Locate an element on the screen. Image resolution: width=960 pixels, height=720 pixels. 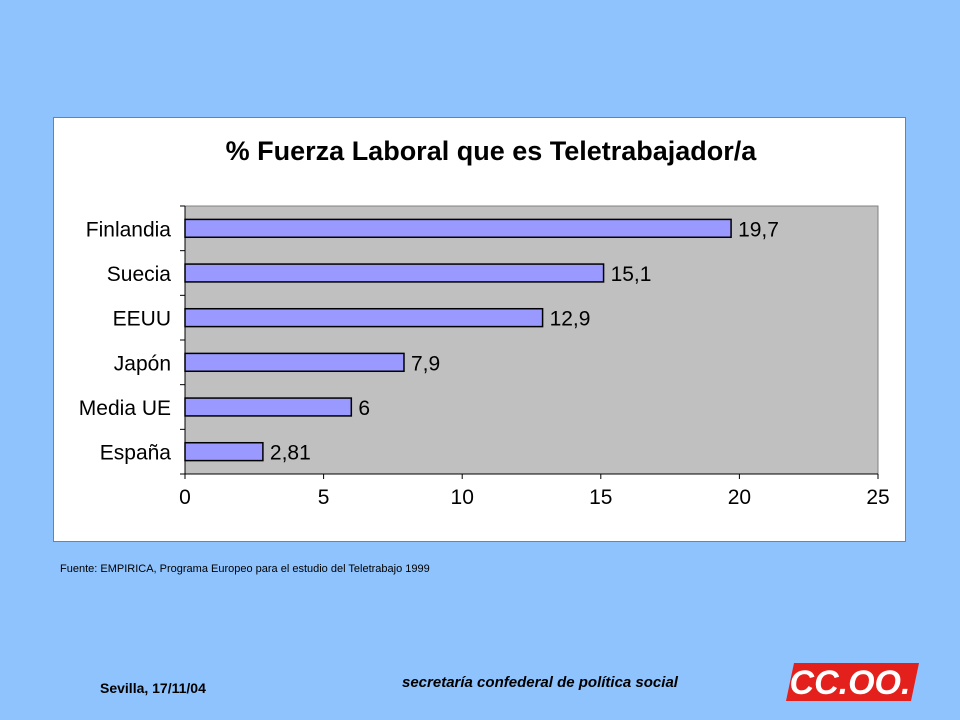
category-label: Finlandia is located at coordinates (129, 229).